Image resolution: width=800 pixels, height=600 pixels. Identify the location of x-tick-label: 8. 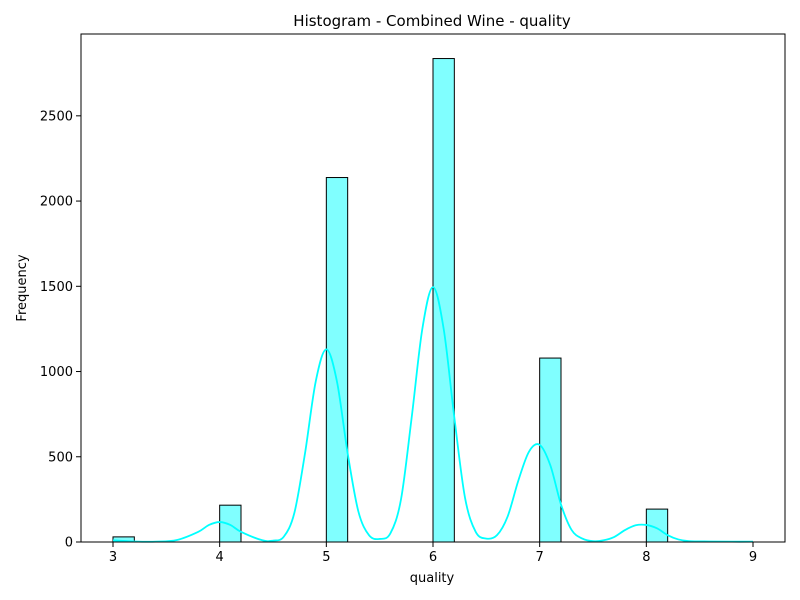
(646, 557).